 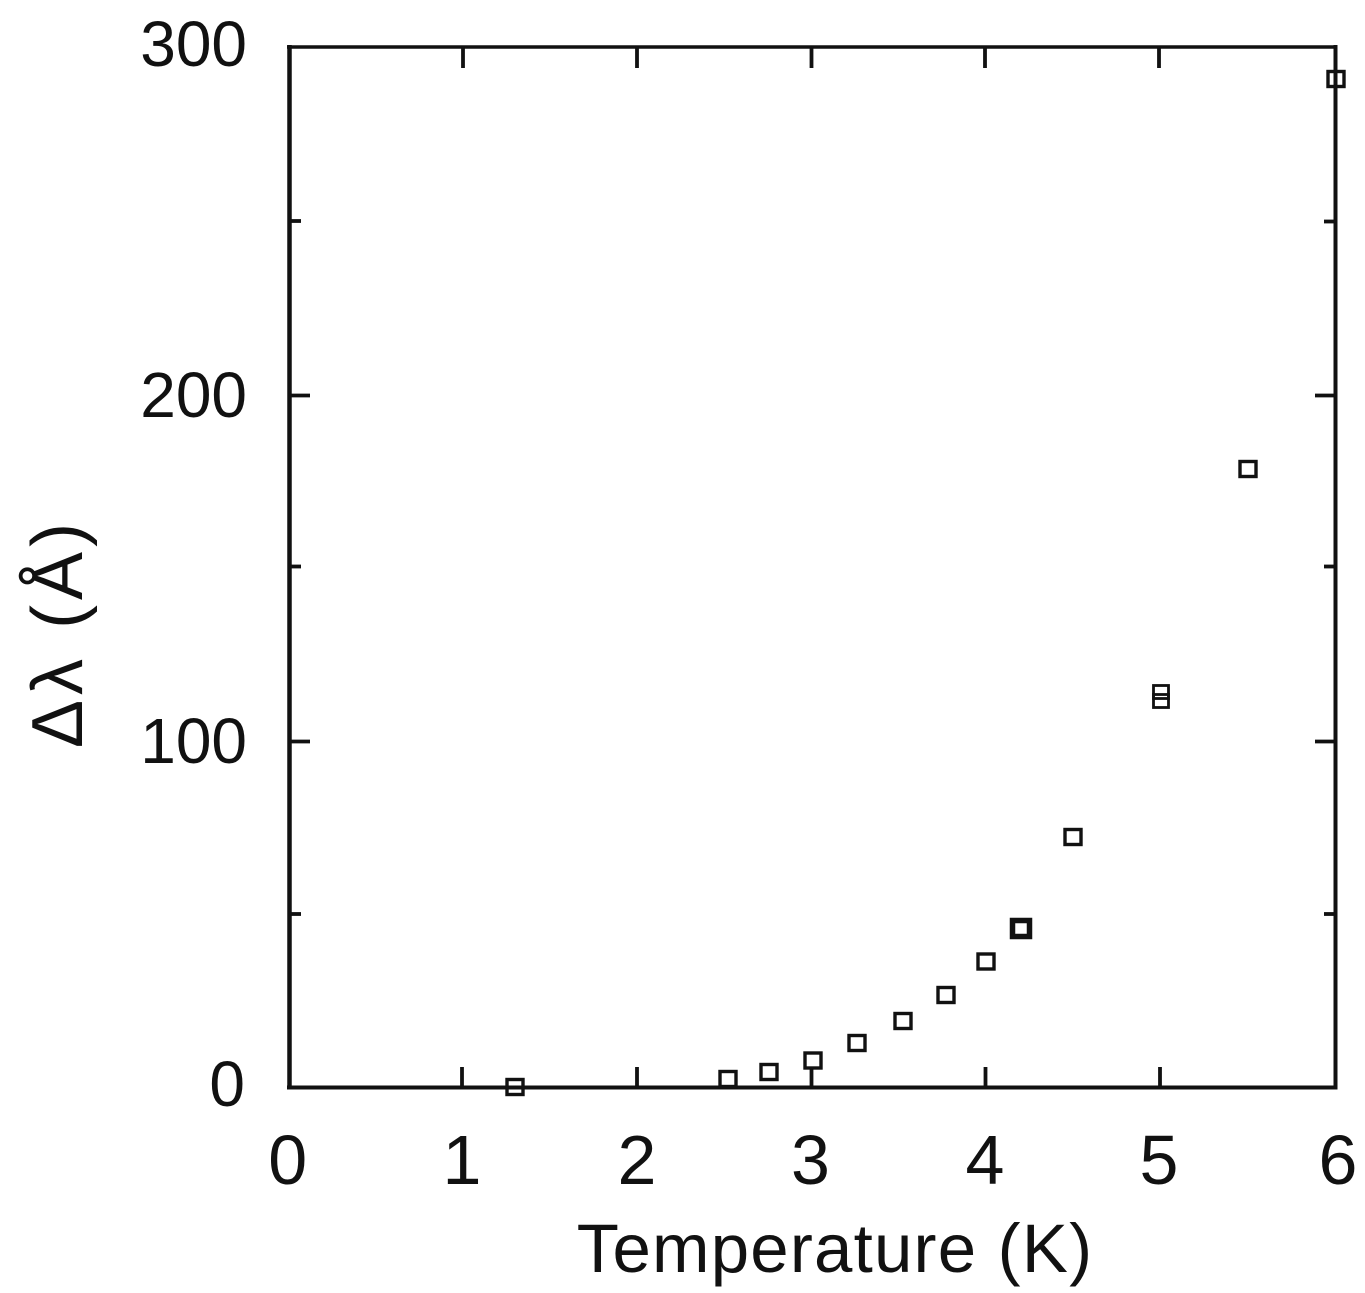 What do you see at coordinates (193, 395) in the screenshot?
I see `svg-text: 200` at bounding box center [193, 395].